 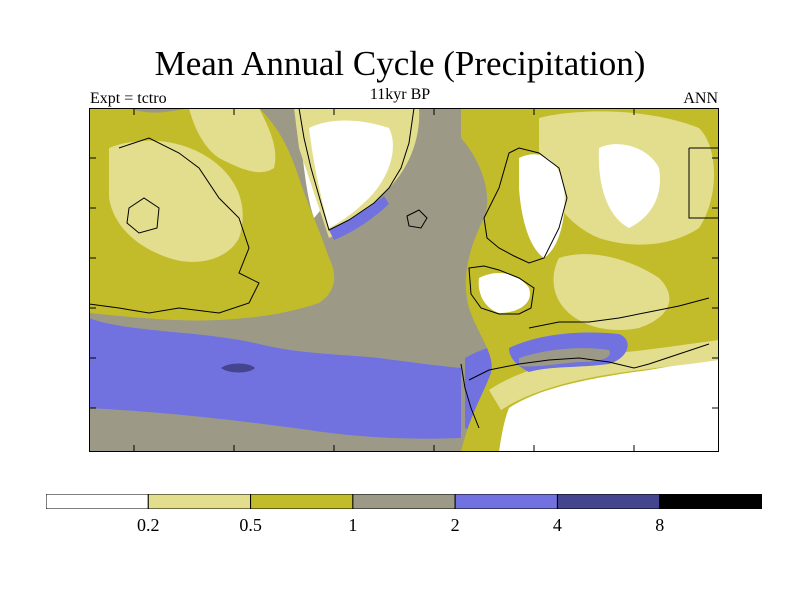 I want to click on east-dry, so click(x=629, y=186).